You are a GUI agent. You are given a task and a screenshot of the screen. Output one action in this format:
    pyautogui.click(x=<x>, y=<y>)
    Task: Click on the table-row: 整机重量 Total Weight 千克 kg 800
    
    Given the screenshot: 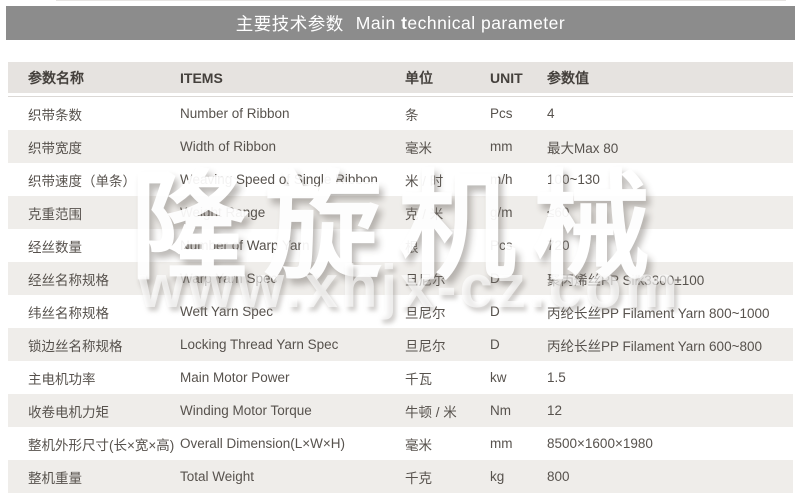 What is the action you would take?
    pyautogui.click(x=400, y=476)
    